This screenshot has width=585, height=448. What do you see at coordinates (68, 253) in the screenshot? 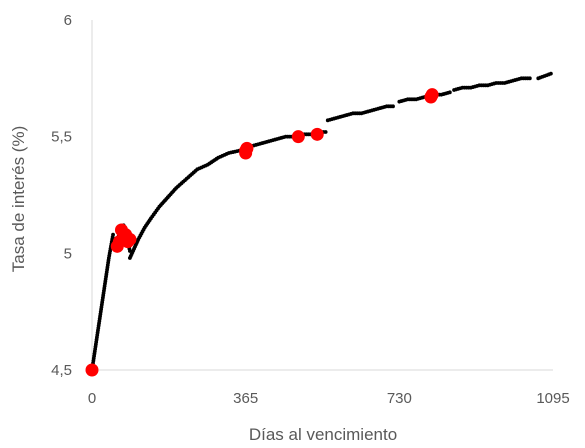
I see `y-tick-label: 5` at bounding box center [68, 253].